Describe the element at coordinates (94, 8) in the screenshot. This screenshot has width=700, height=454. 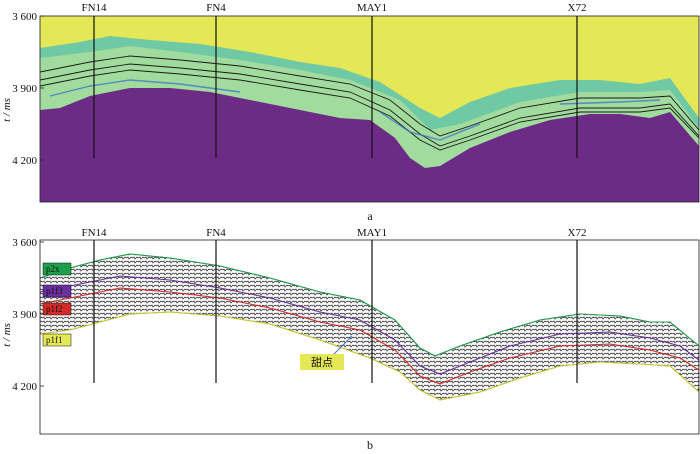
I see `panel-a-well-fn14-label: FN14` at that location.